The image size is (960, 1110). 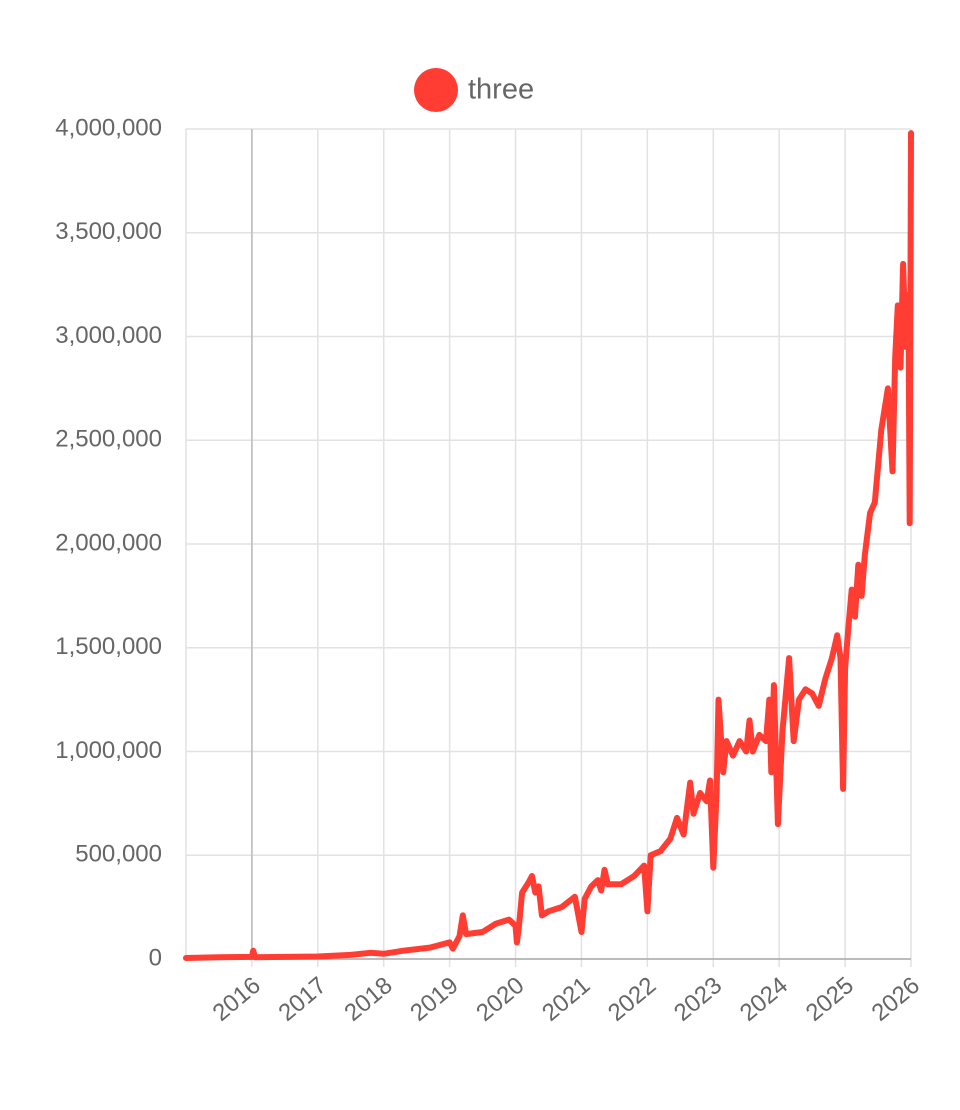 I want to click on x-tick-label: 2023, so click(x=698, y=999).